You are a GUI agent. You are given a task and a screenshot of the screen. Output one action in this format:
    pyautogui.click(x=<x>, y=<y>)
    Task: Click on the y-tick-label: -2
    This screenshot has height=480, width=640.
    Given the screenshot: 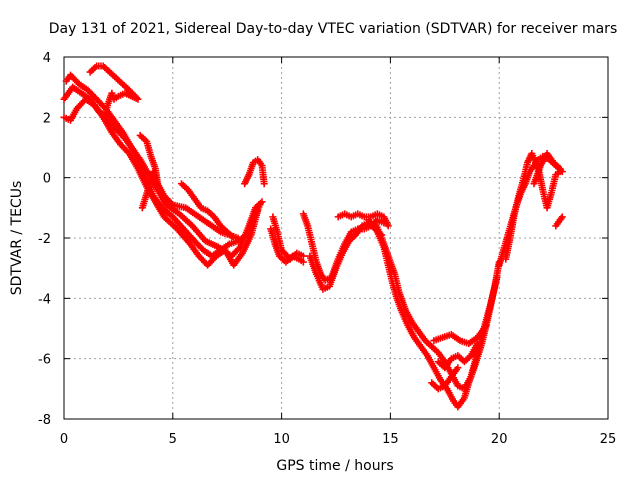 What is the action you would take?
    pyautogui.click(x=44, y=239)
    